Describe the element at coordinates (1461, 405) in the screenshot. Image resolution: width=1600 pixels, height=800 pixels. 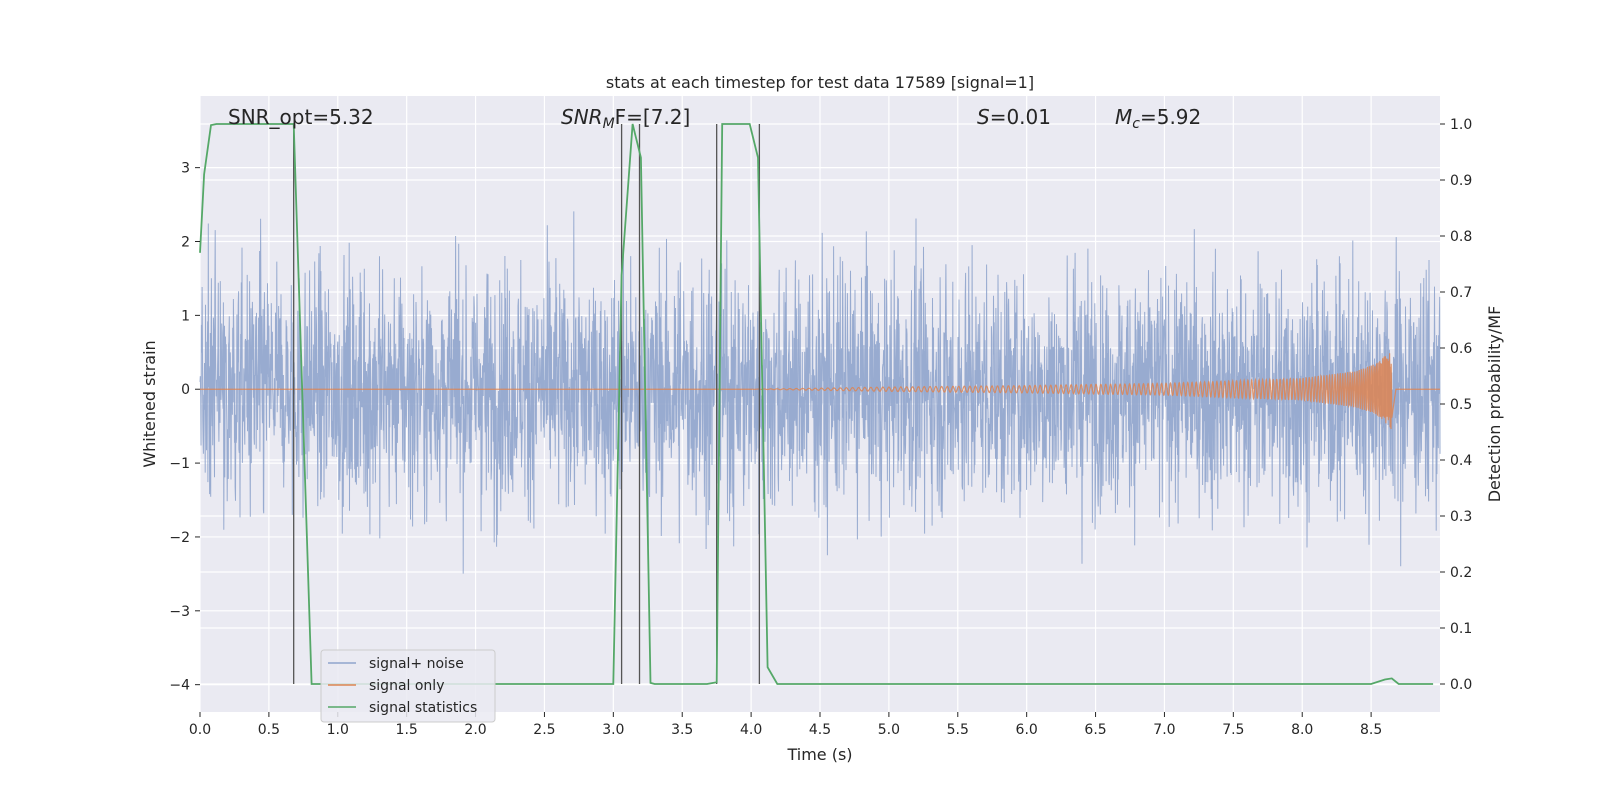
I see `y-right-tick-label: 0.5` at that location.